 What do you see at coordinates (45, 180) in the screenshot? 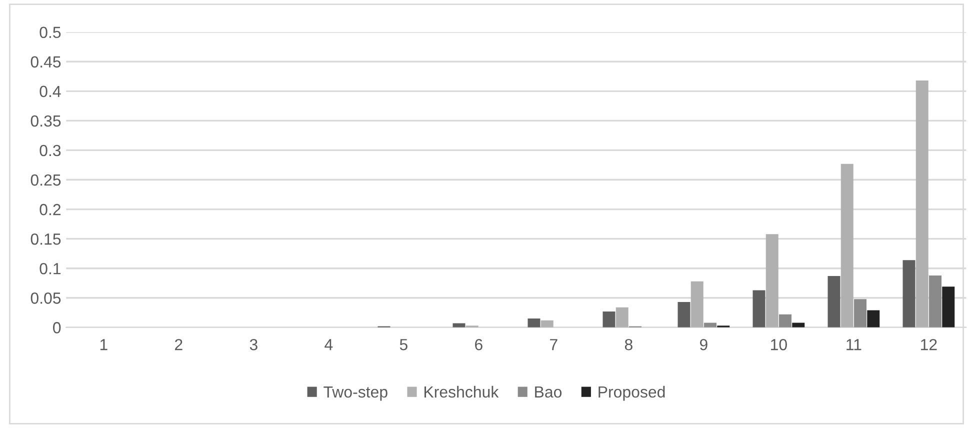
I see `y-tick-label: 0.25` at bounding box center [45, 180].